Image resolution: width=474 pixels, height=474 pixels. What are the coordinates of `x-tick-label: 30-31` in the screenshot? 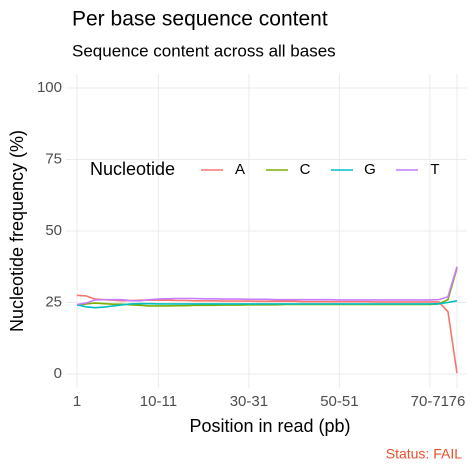 It's located at (249, 401).